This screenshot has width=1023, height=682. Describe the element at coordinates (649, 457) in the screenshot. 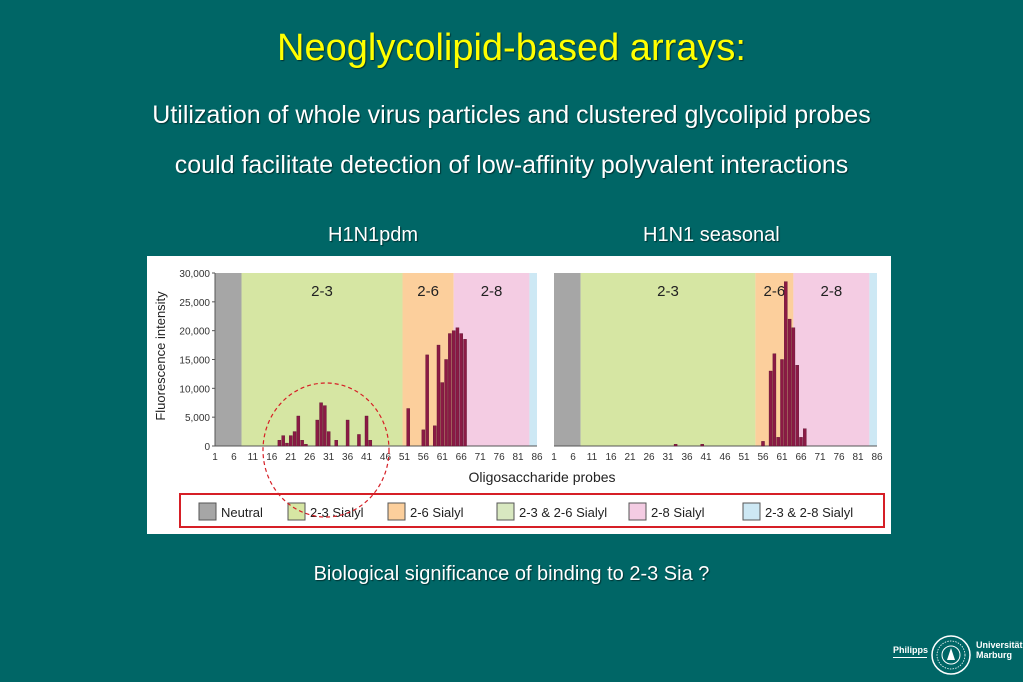

I see `x-tick-label: 26` at that location.